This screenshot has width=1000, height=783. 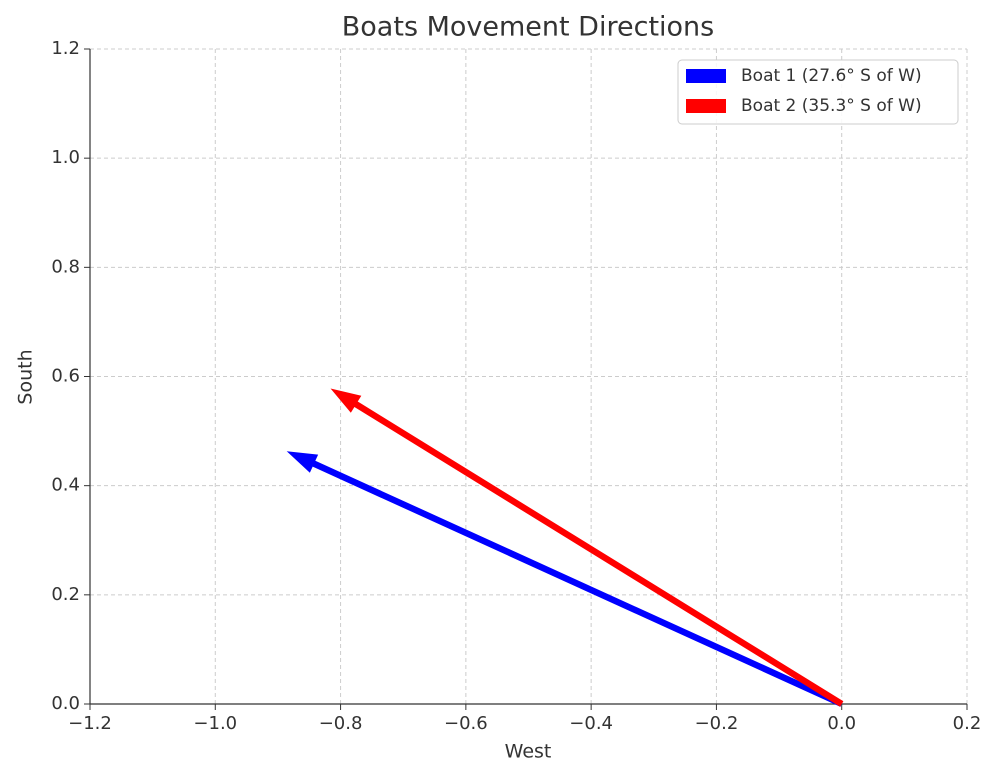 I want to click on legend-label: Boat 2 (35.3° S of W), so click(x=831, y=106).